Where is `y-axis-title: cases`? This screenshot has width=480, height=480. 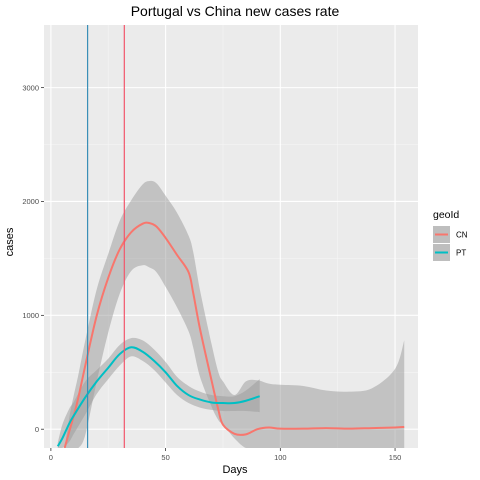 y-axis-title: cases is located at coordinates (10, 241).